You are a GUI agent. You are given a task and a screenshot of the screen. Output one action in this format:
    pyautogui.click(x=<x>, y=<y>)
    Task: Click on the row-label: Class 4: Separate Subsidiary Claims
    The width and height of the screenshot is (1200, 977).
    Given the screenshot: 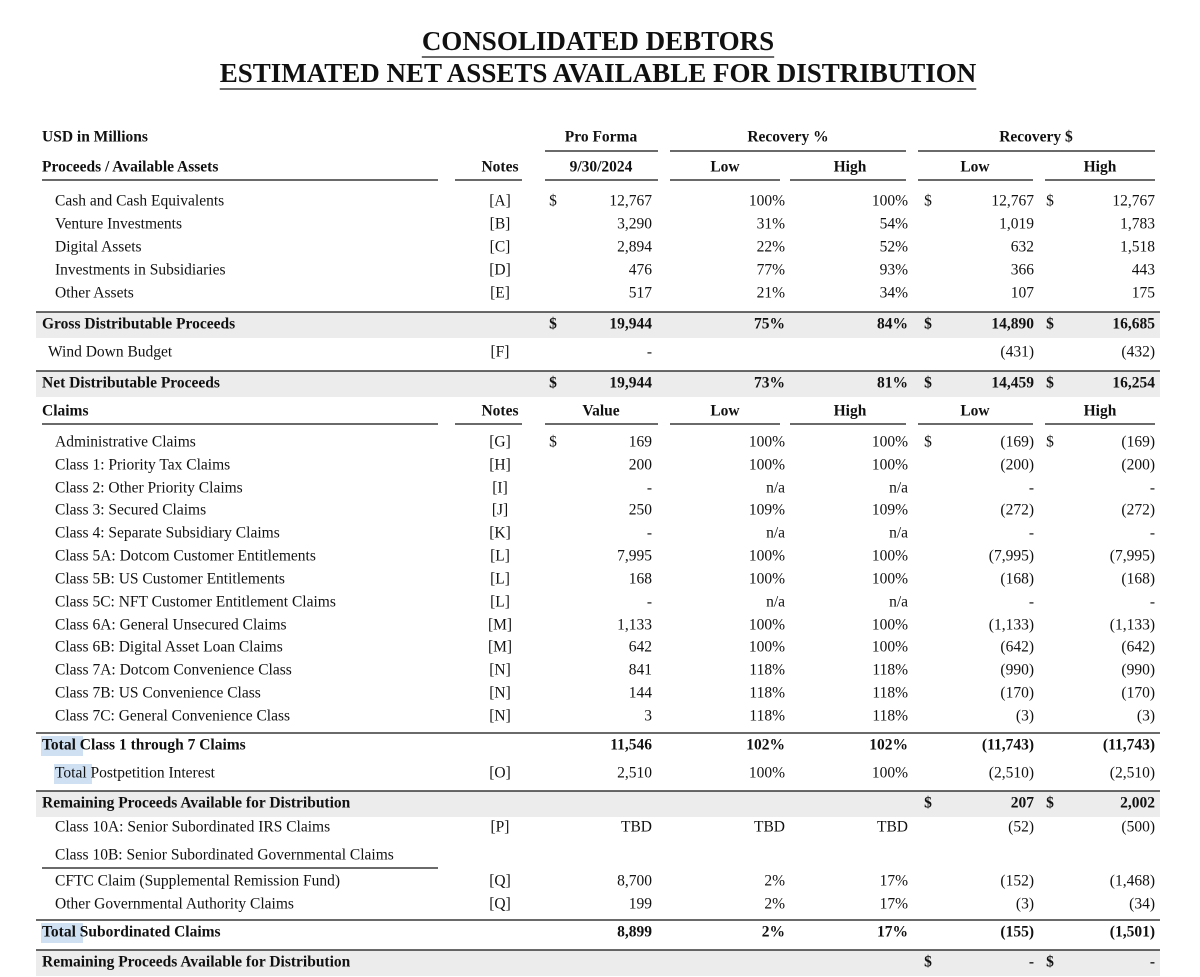 What is the action you would take?
    pyautogui.click(x=167, y=533)
    